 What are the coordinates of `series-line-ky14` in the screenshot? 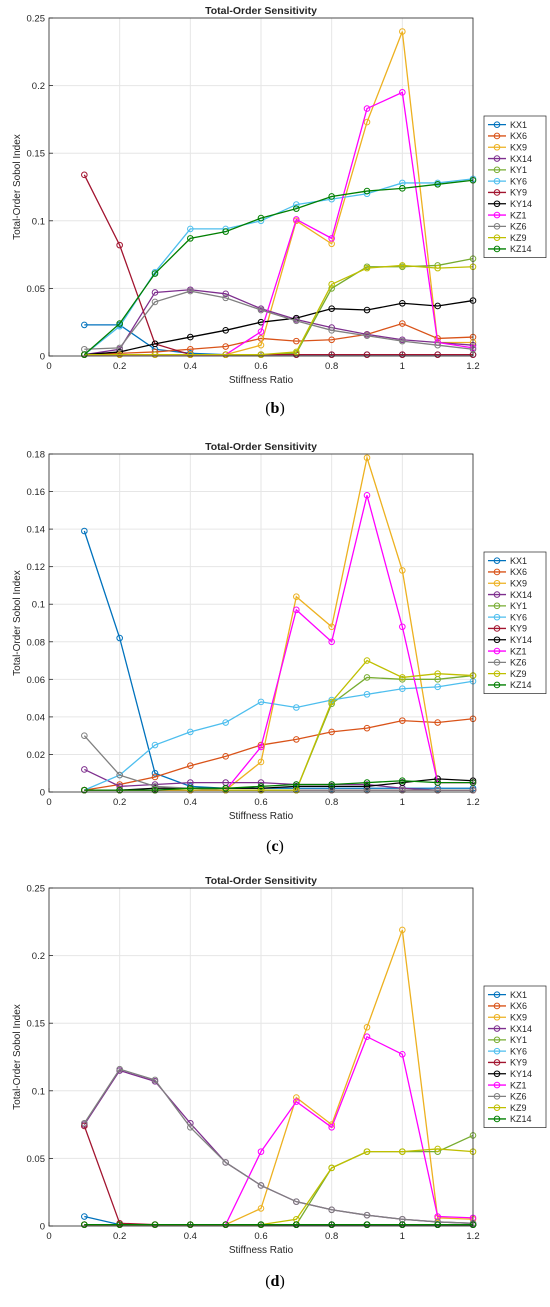 It's located at (279, 327).